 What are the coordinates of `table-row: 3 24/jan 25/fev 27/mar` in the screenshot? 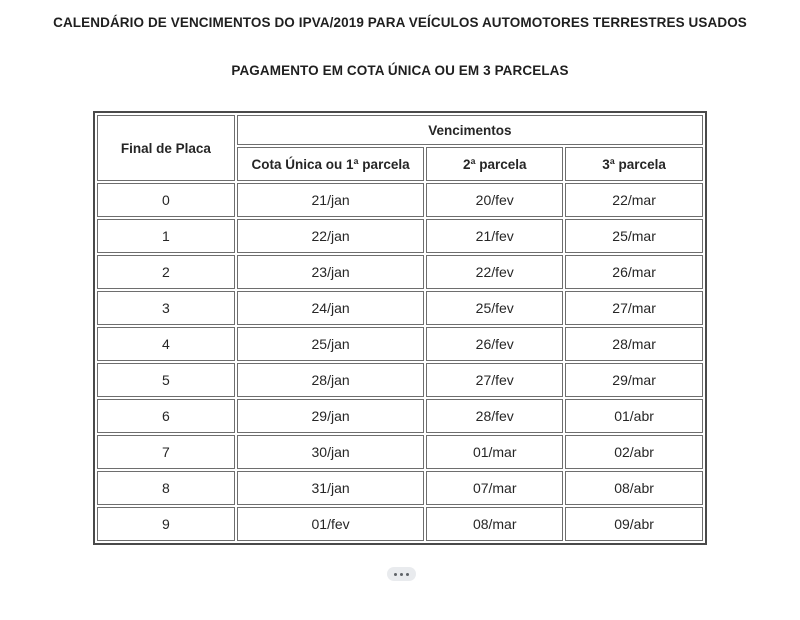 It's located at (400, 308).